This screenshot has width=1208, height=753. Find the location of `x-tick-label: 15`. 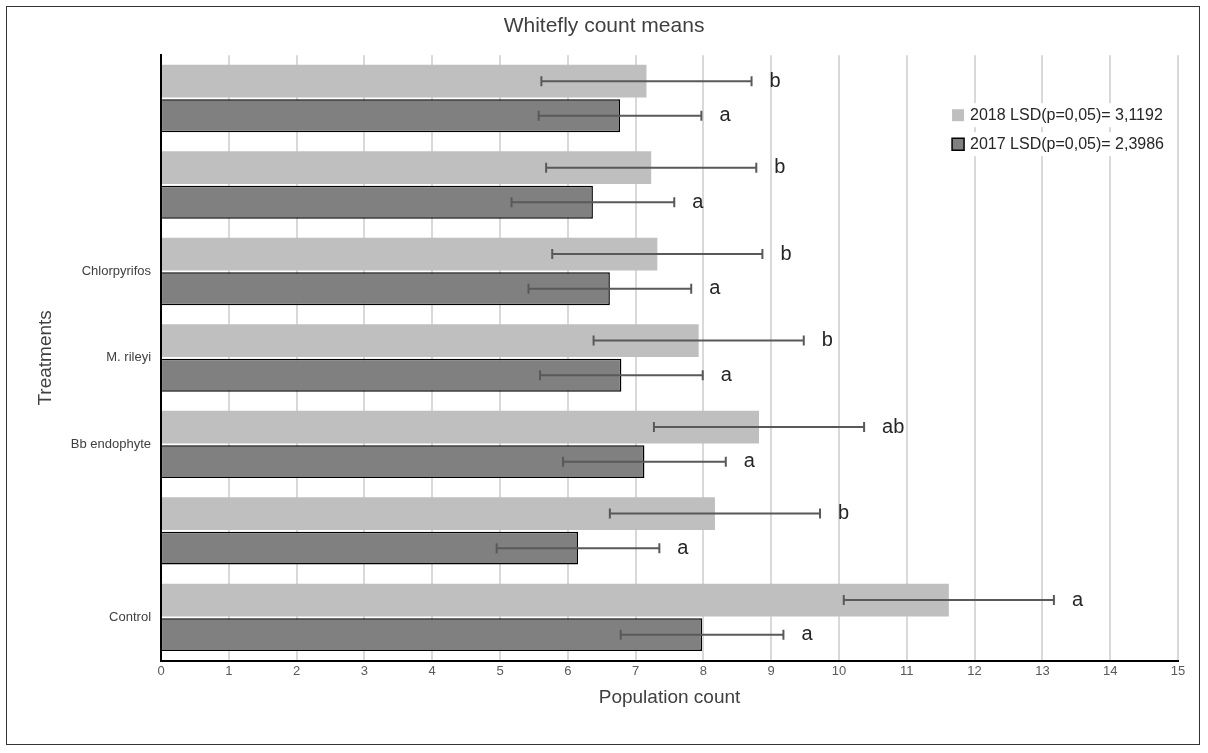

x-tick-label: 15 is located at coordinates (1178, 670).